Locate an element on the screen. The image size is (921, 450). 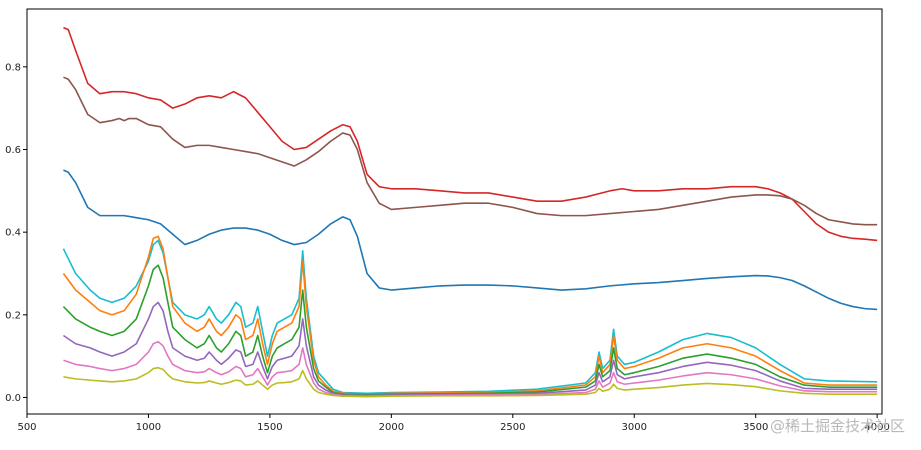
x-tick-label: 1500 is located at coordinates (269, 427).